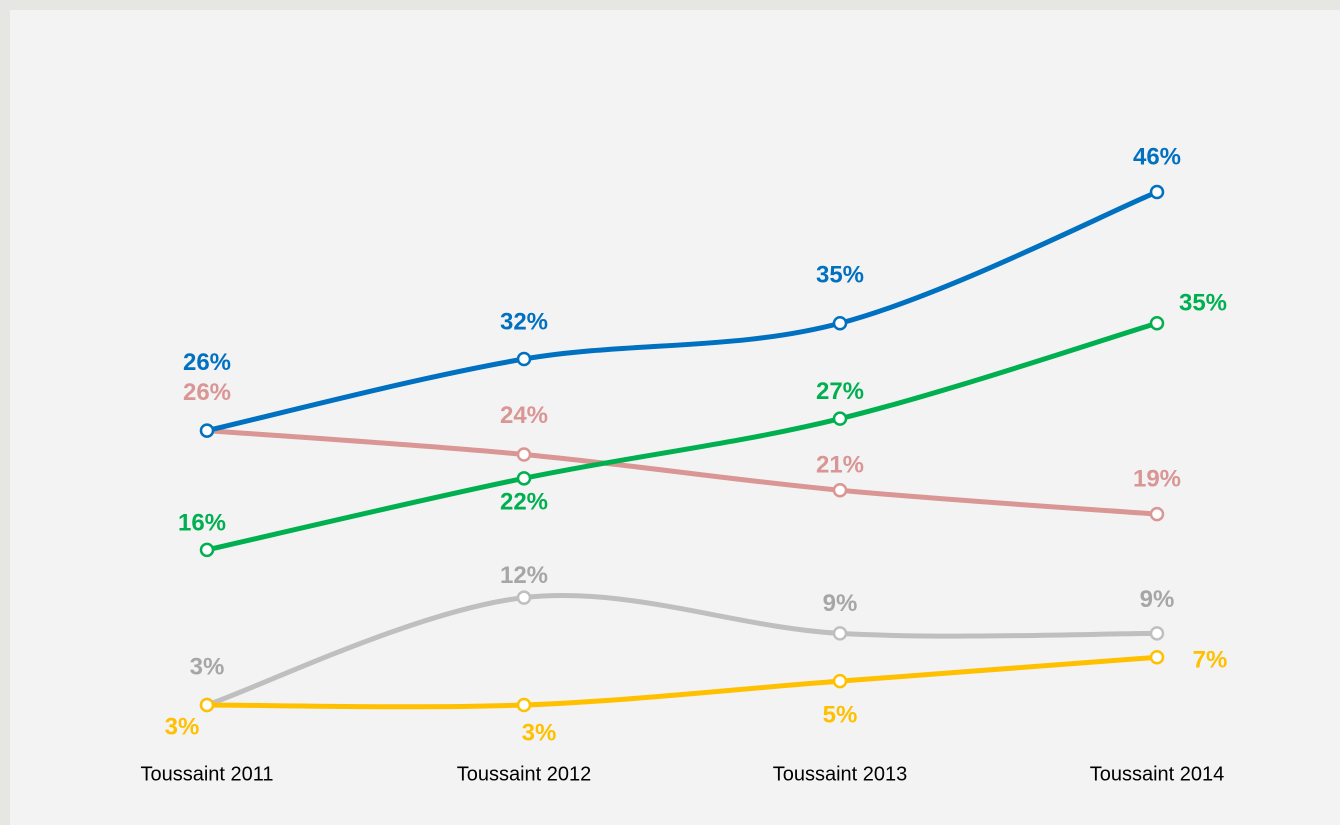 This screenshot has width=1340, height=825. What do you see at coordinates (524, 774) in the screenshot?
I see `x-tick-label: Toussaint 2012` at bounding box center [524, 774].